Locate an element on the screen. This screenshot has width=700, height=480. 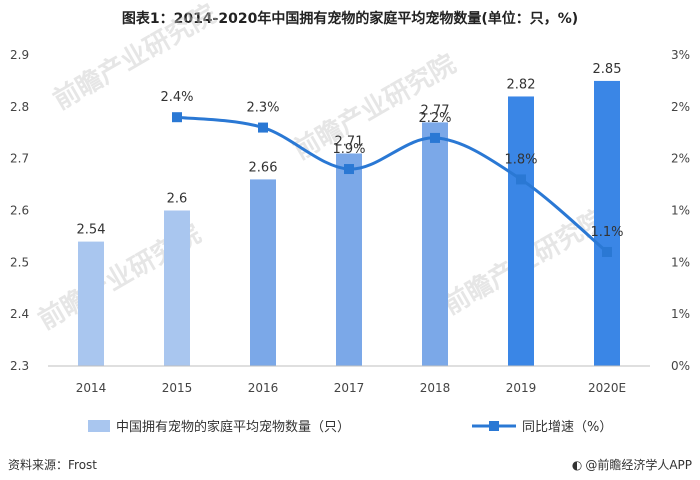
x-tick-label: 2018 is located at coordinates (435, 388).